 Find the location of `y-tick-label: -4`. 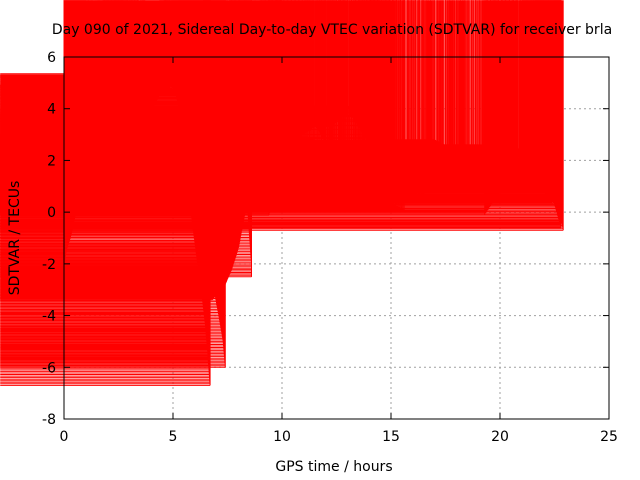

y-tick-label: -4 is located at coordinates (49, 317).